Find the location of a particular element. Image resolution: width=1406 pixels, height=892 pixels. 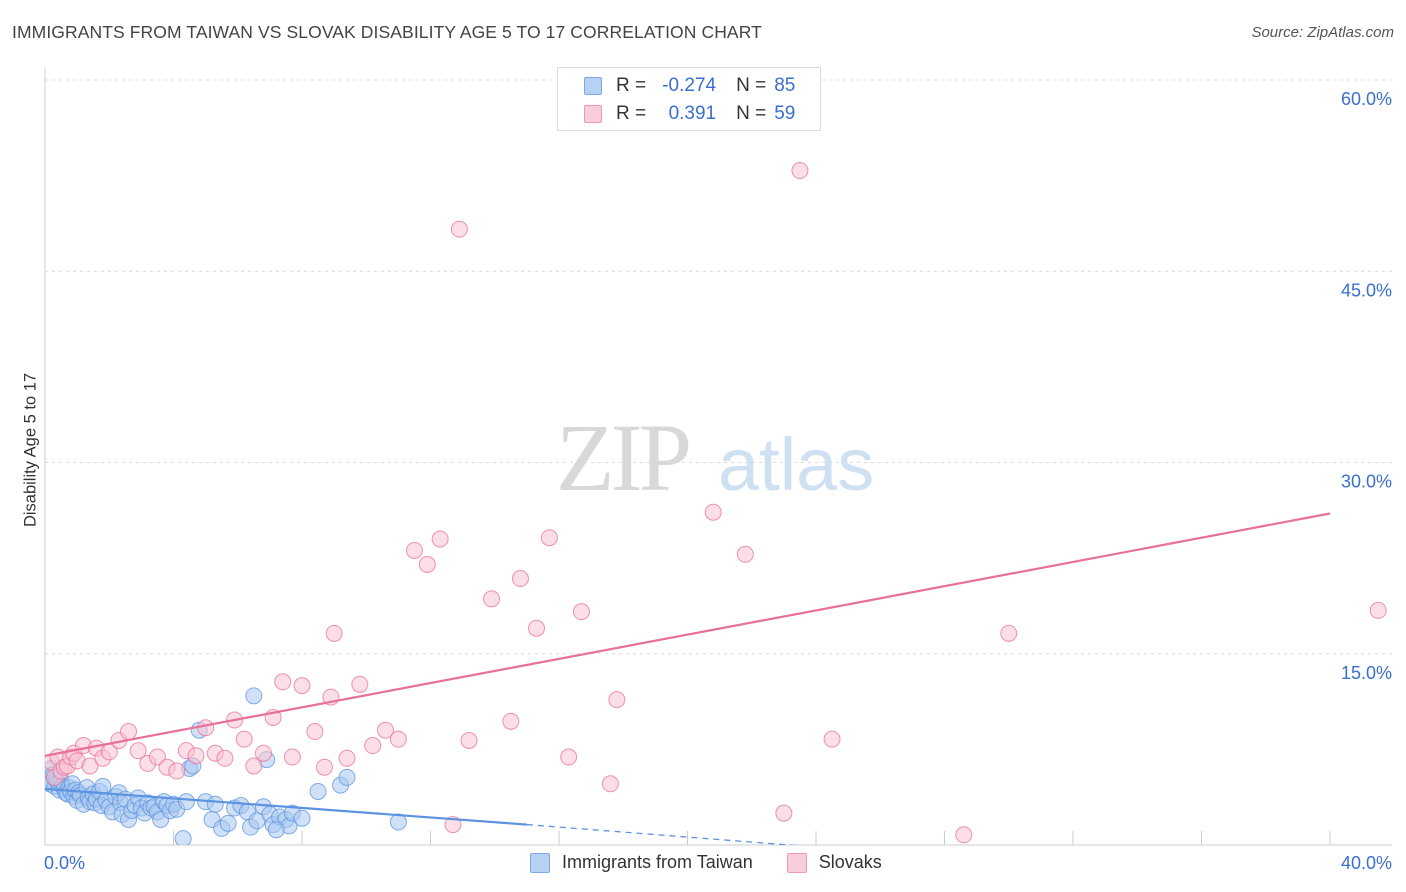

legend-r-value: 0.391 is located at coordinates (692, 113).